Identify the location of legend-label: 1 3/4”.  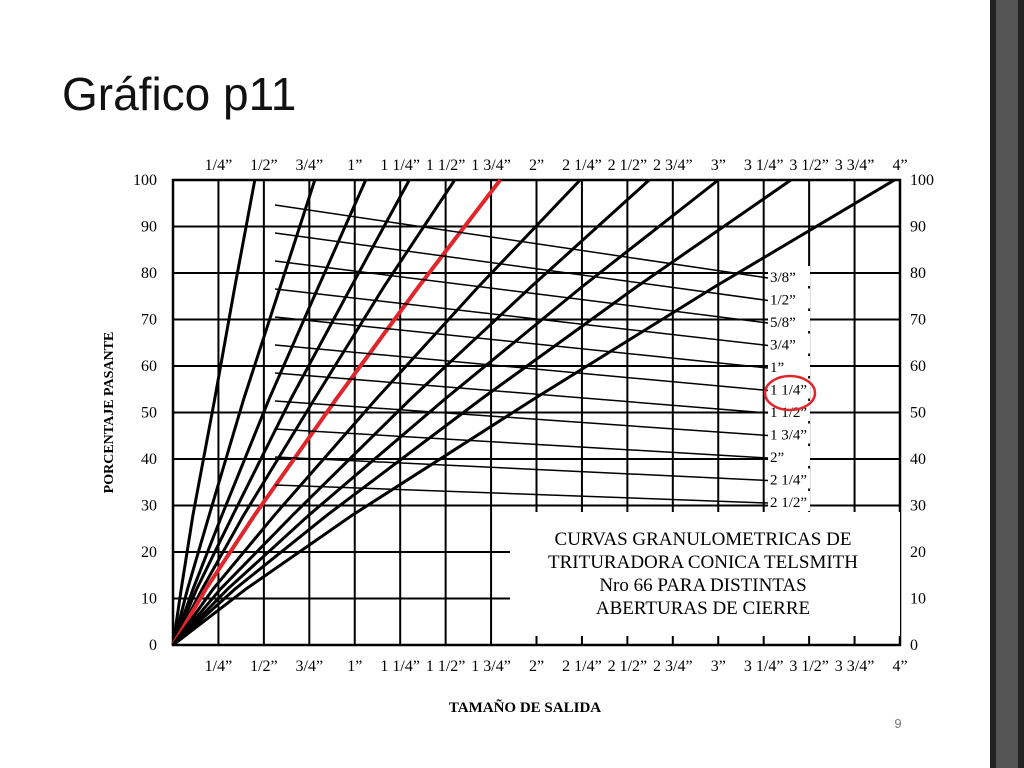
(788, 436).